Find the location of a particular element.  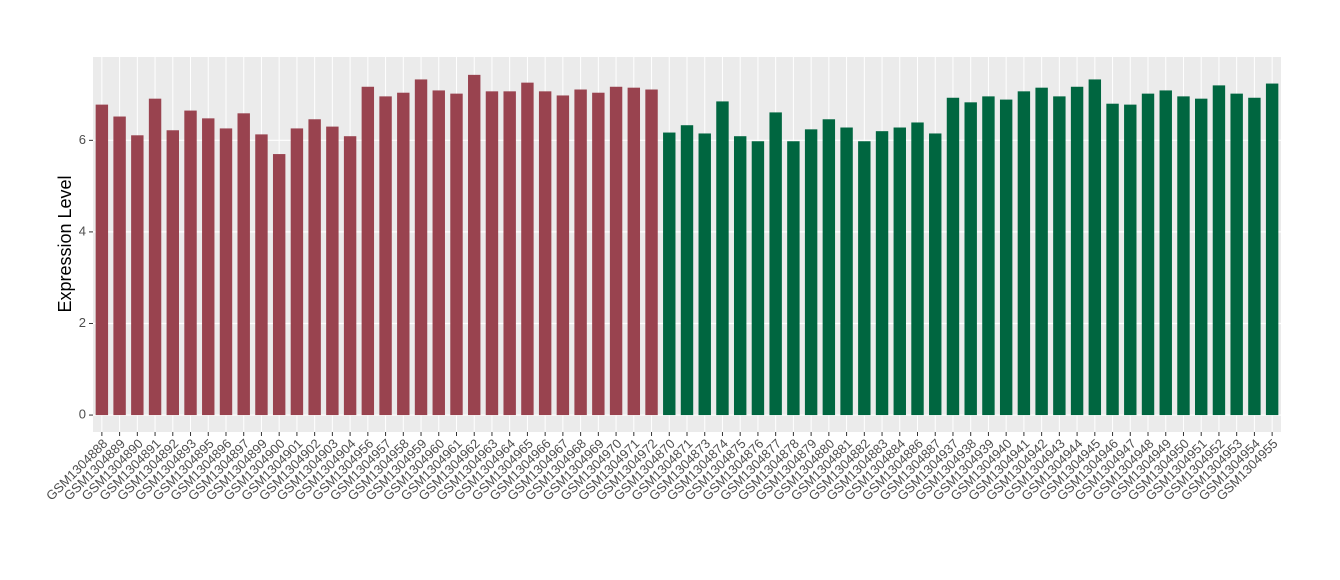

y-tick-label: 6 is located at coordinates (82, 139).